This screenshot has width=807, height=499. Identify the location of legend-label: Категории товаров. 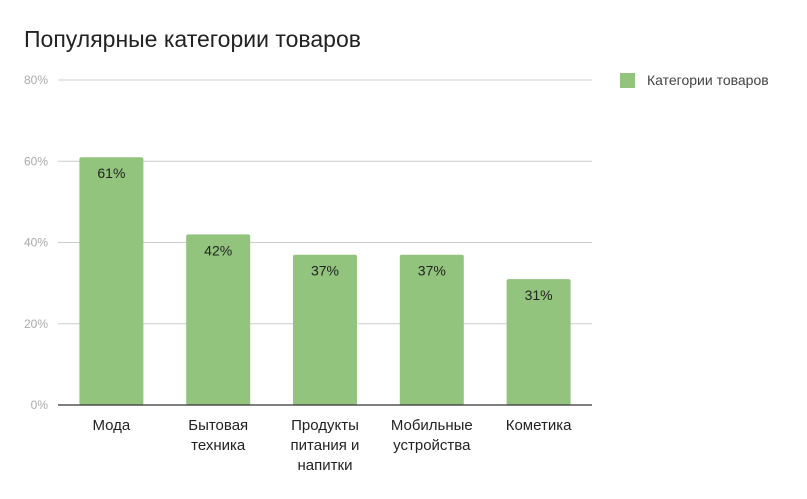
(708, 80).